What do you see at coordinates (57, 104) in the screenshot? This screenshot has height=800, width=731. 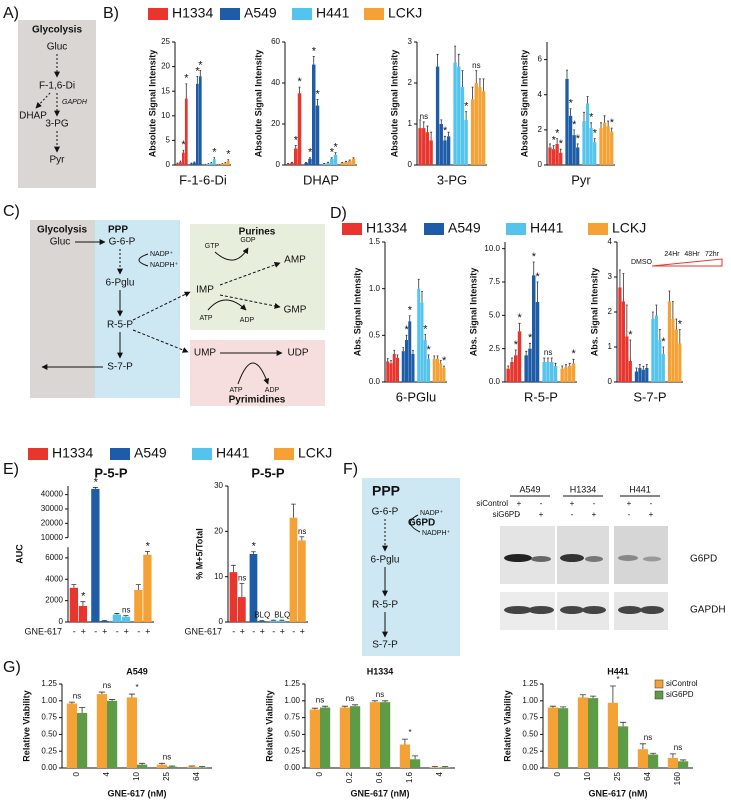 I see `pathway-box` at bounding box center [57, 104].